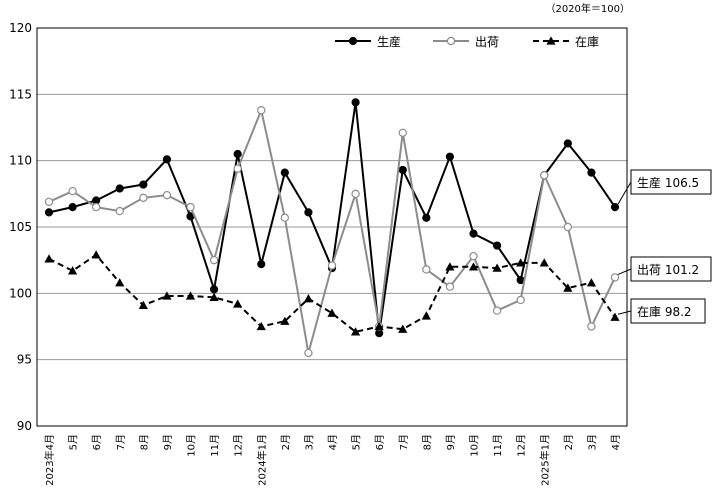  I want to click on end-label-出荷: 出荷 101.2, so click(664, 269).